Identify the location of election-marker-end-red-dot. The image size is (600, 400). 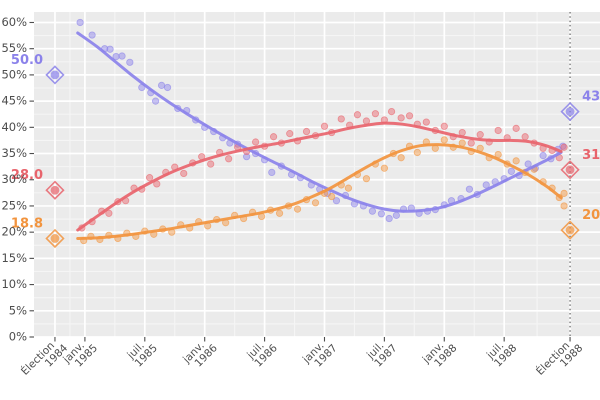
(570, 170).